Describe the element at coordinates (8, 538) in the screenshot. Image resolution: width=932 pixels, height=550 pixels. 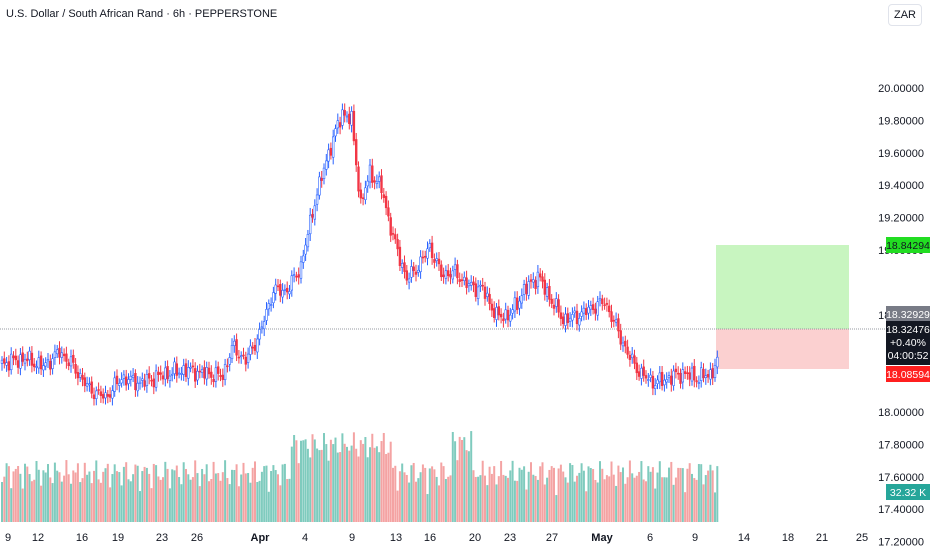
I see `time-tick-label: 9` at that location.